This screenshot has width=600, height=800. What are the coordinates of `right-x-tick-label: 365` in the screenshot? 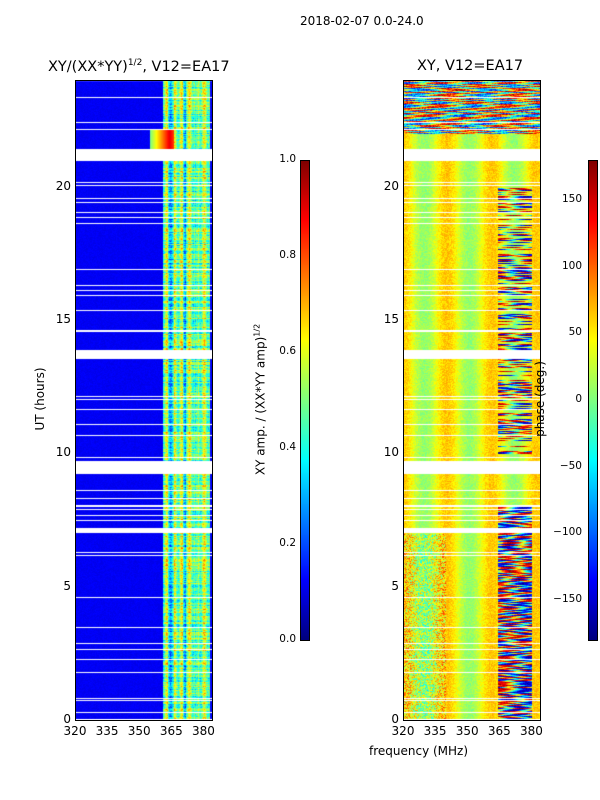 It's located at (499, 731).